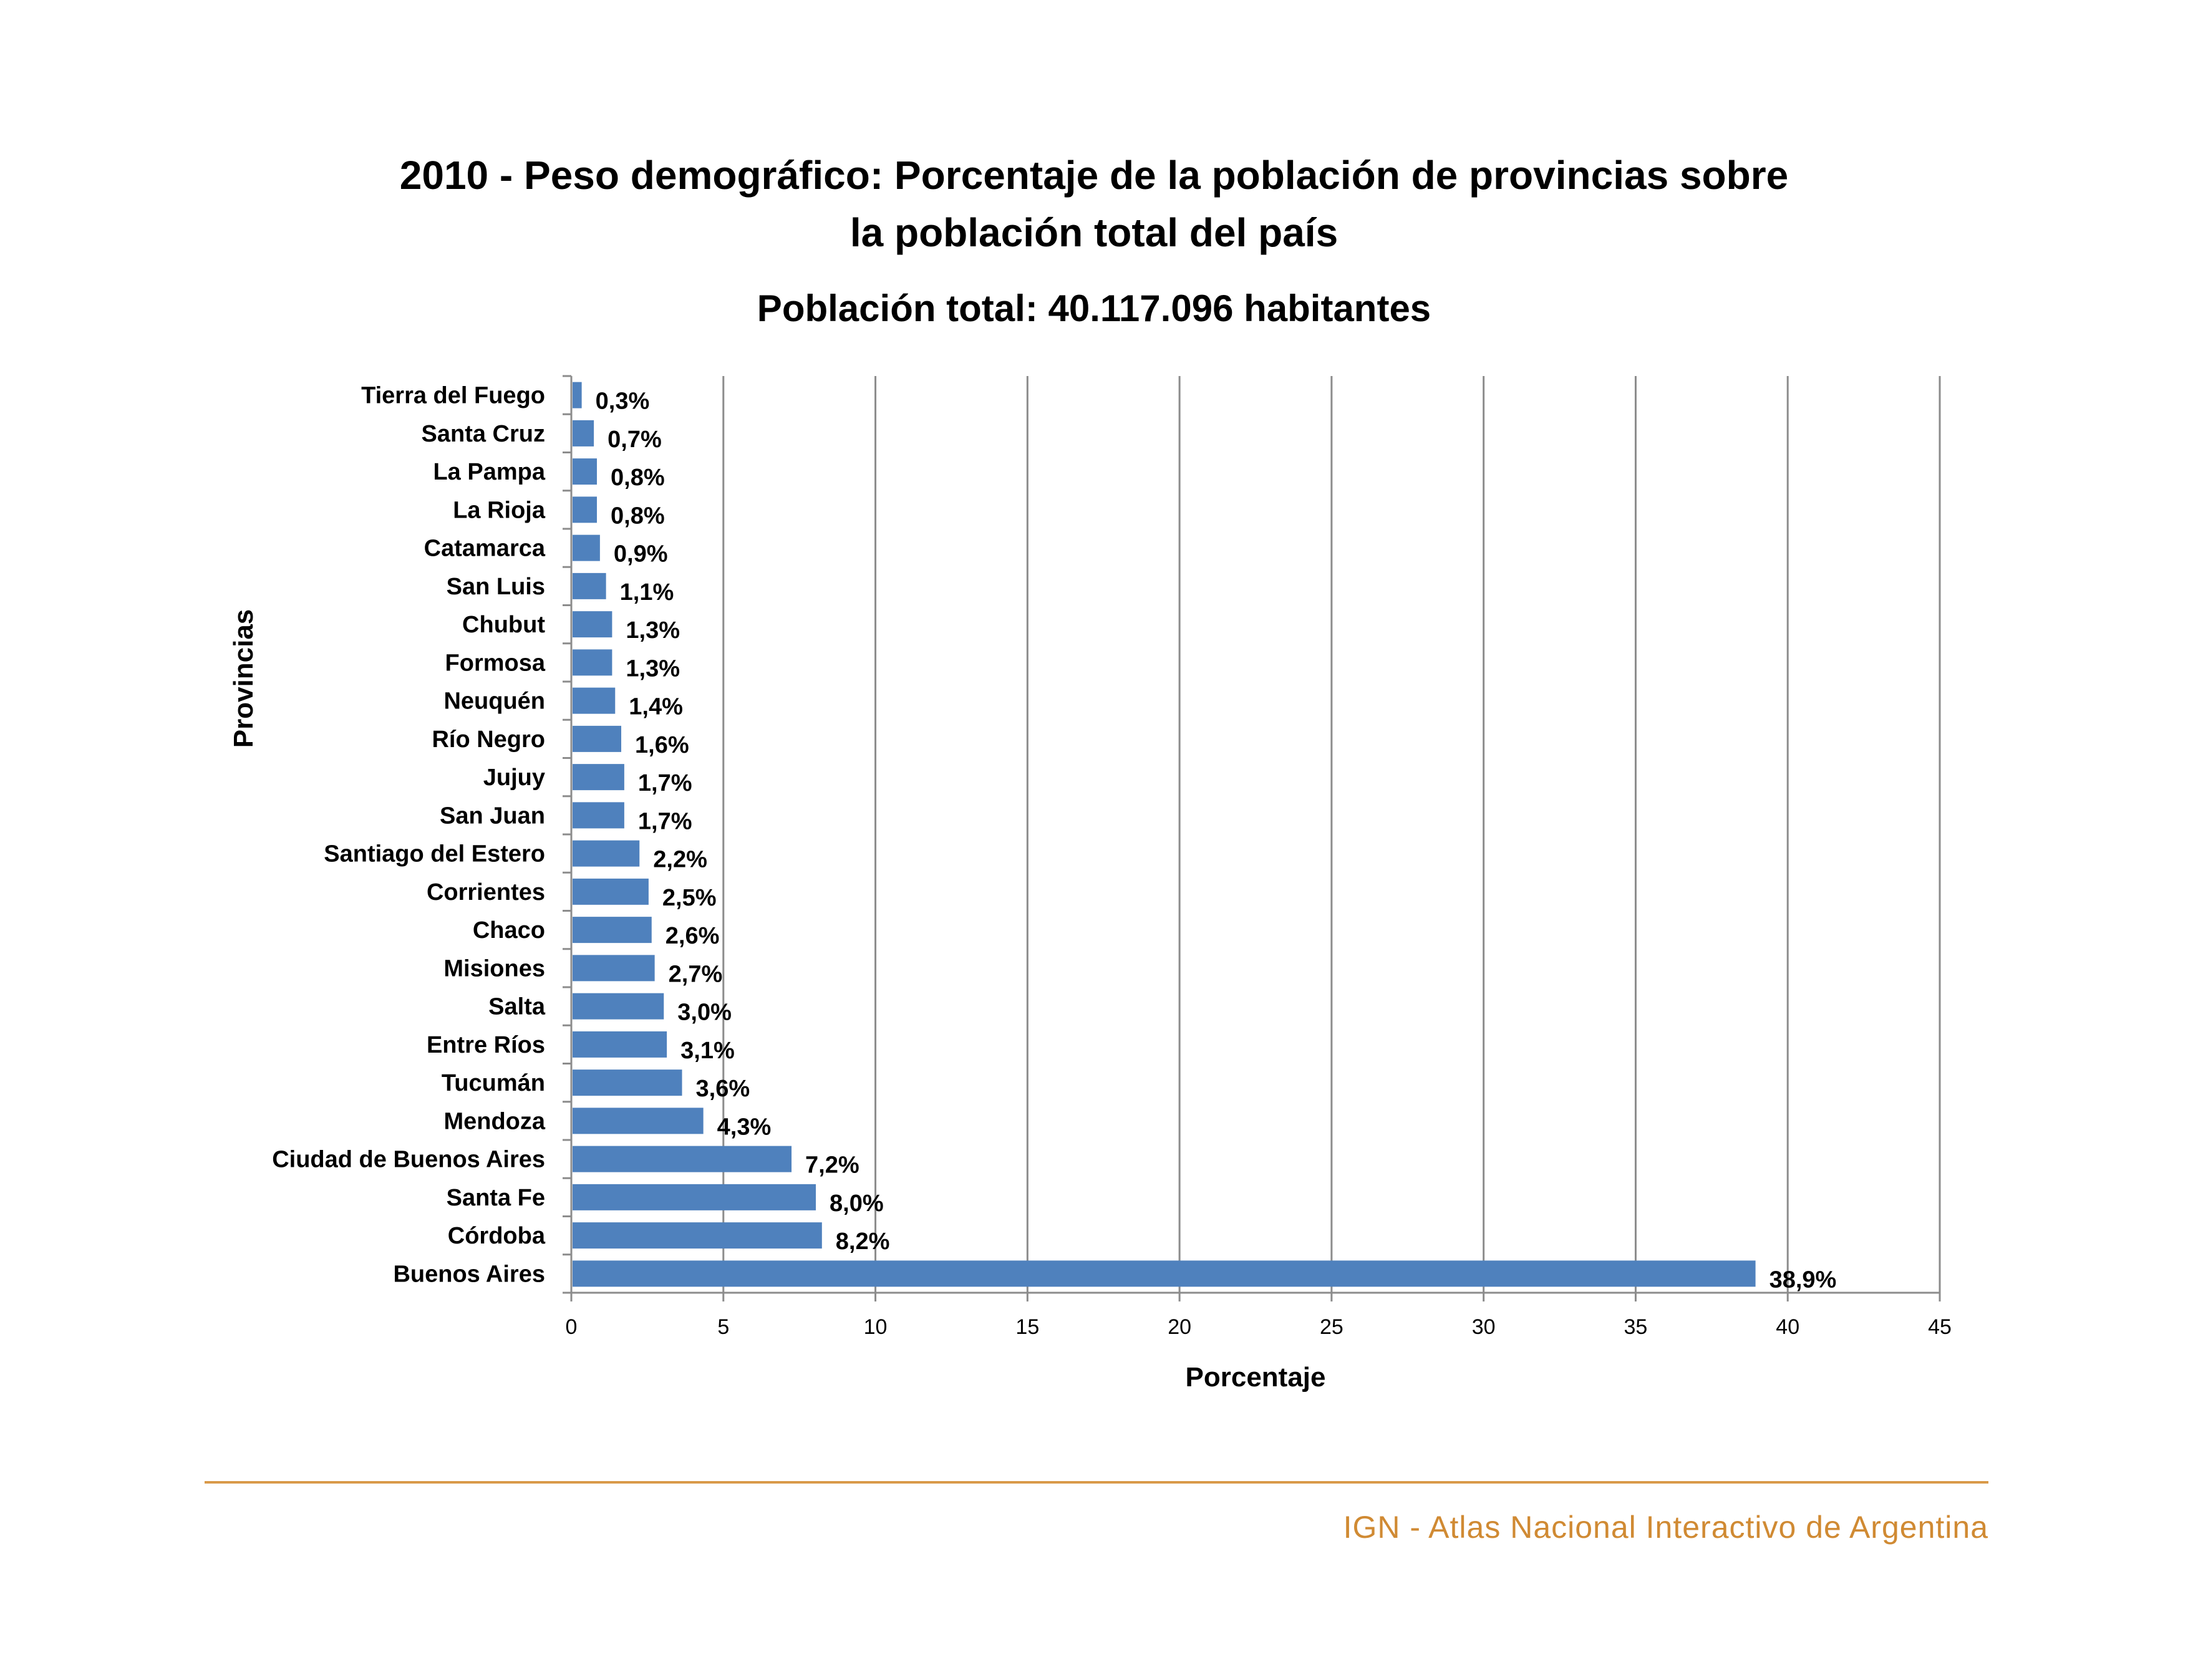 The width and height of the screenshot is (2188, 1680). I want to click on x-tick-label: 10, so click(876, 1327).